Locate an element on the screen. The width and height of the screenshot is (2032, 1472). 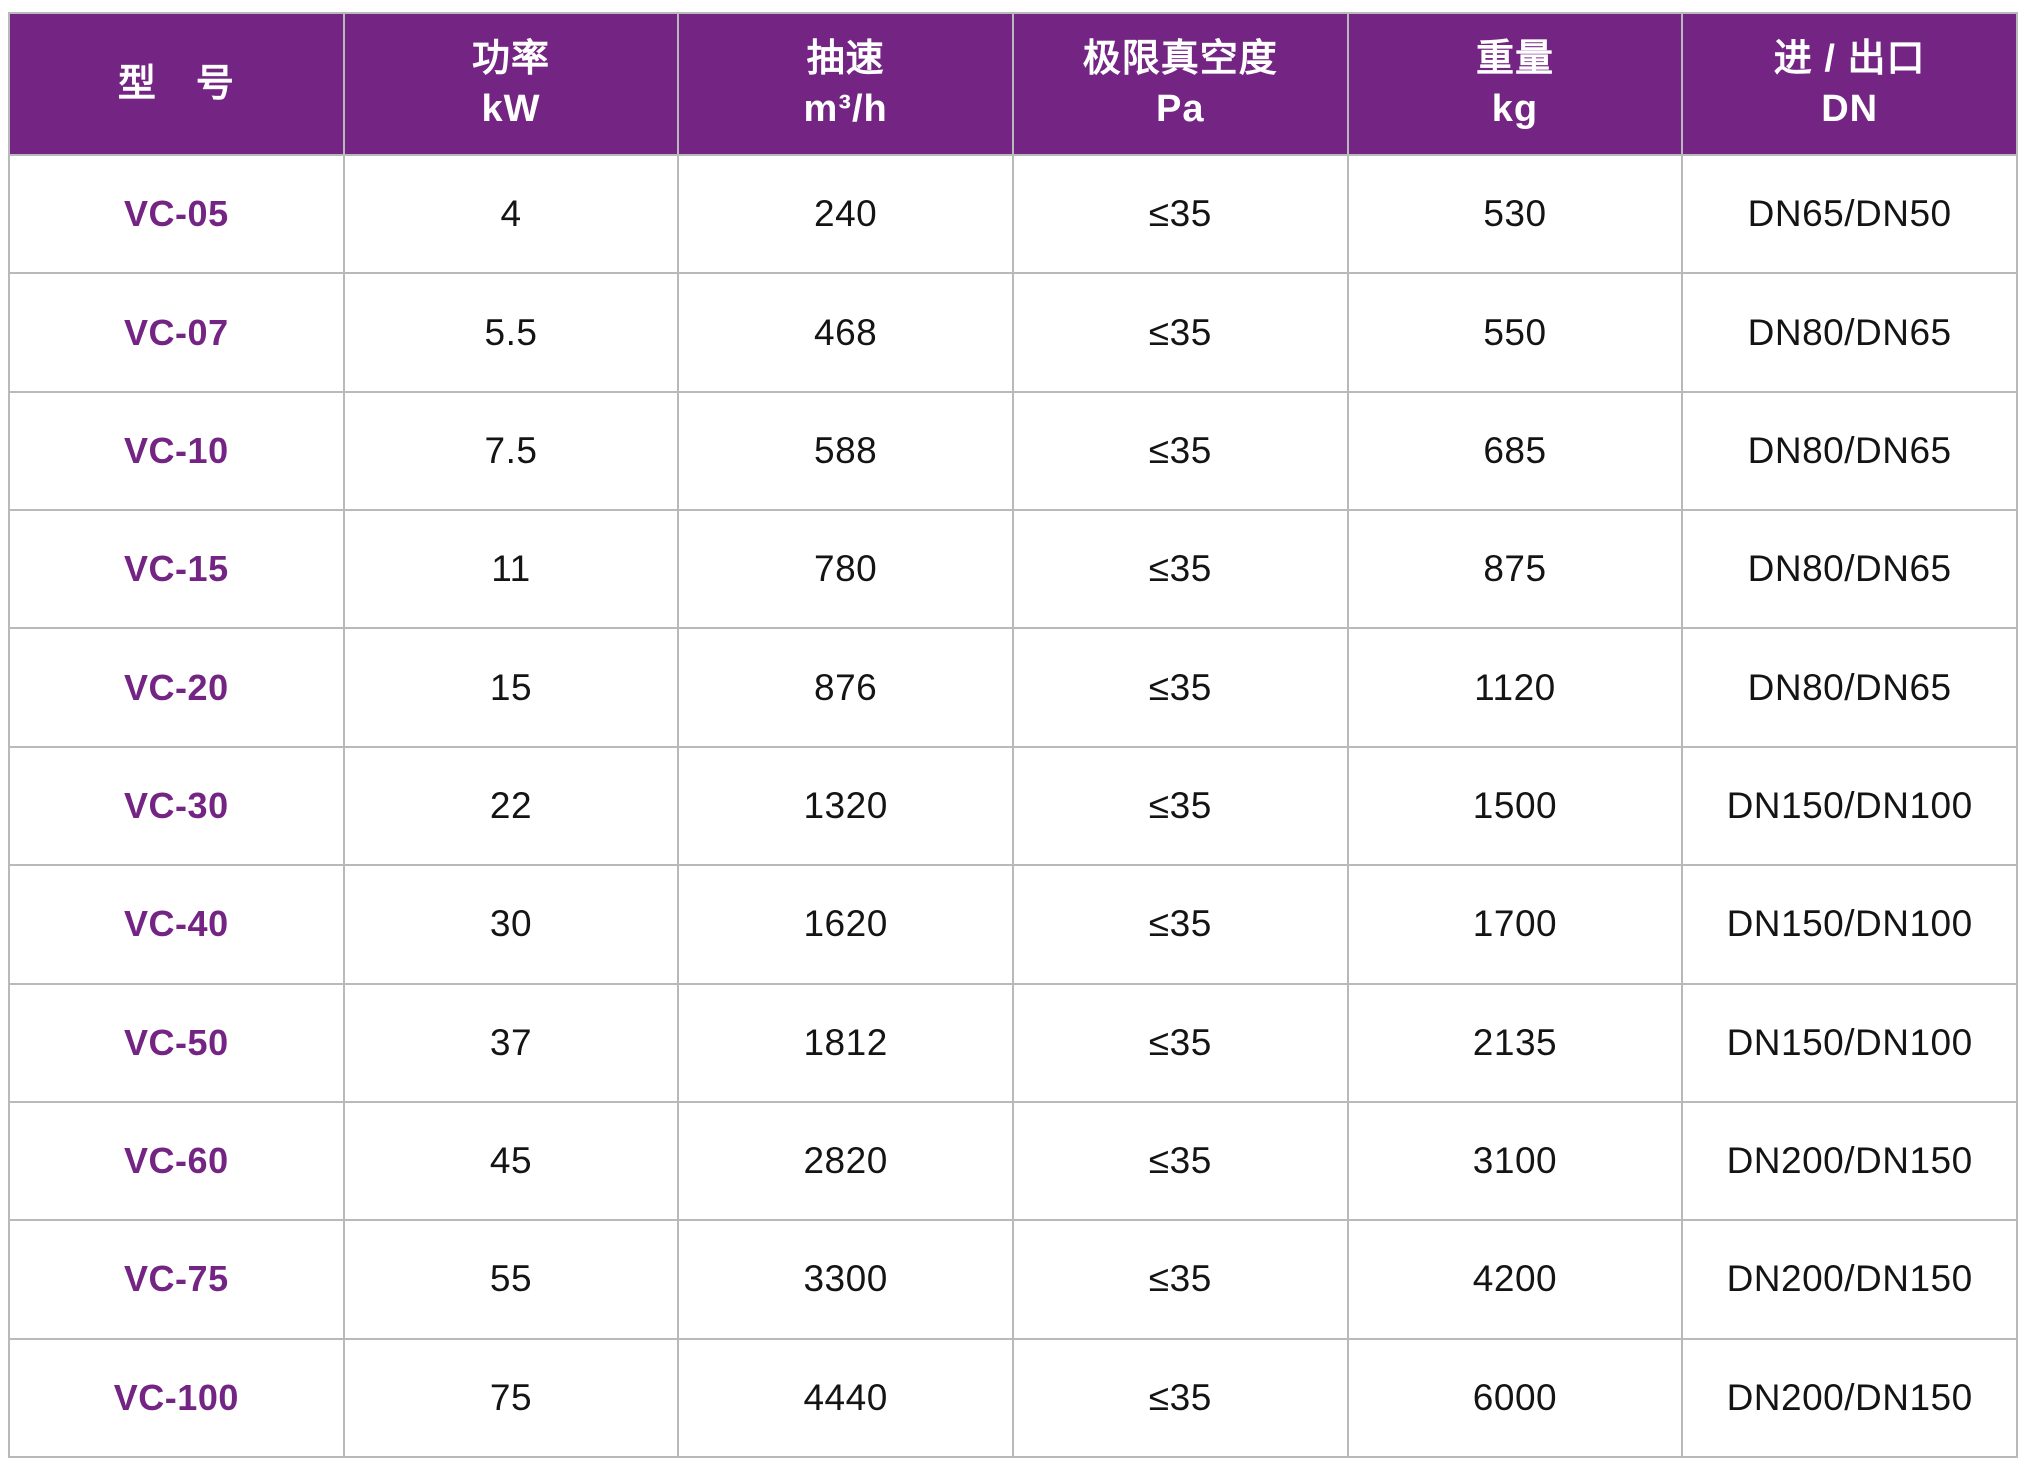
cell-speed: 240 is located at coordinates (845, 214).